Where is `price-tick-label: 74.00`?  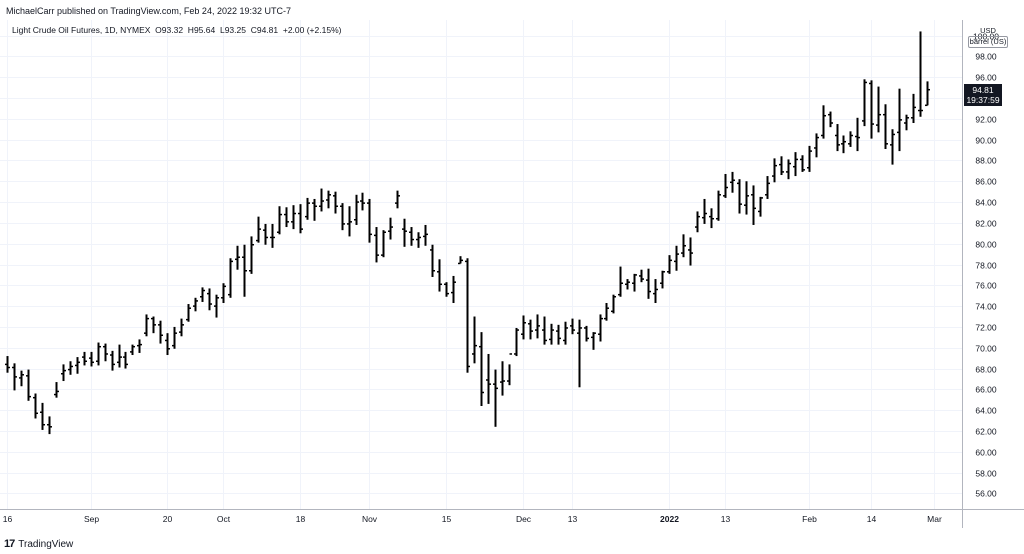 price-tick-label: 74.00 is located at coordinates (986, 307).